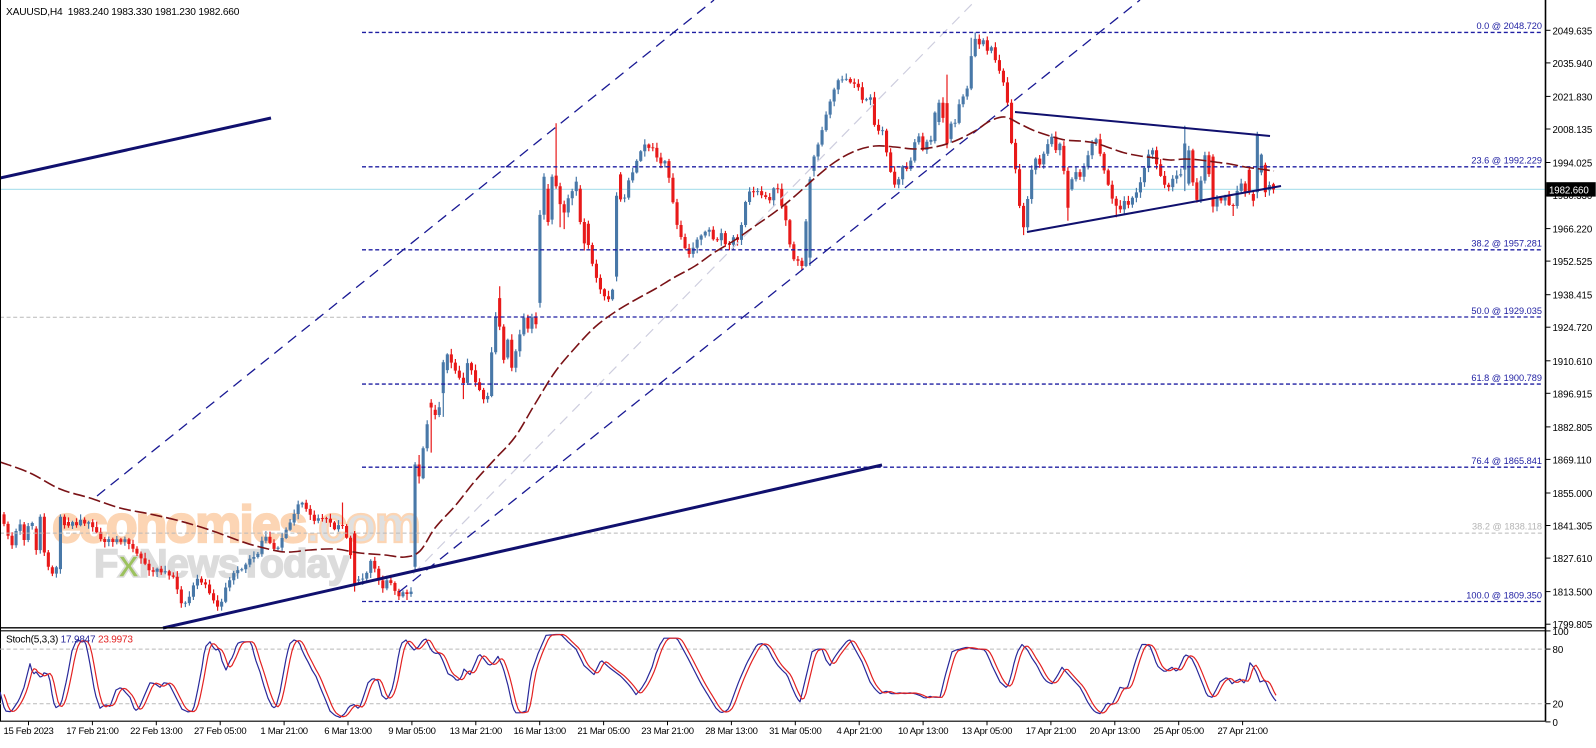 The width and height of the screenshot is (1596, 748). What do you see at coordinates (1506, 461) in the screenshot?
I see `svg-text: 76.4 @ 1865.841` at bounding box center [1506, 461].